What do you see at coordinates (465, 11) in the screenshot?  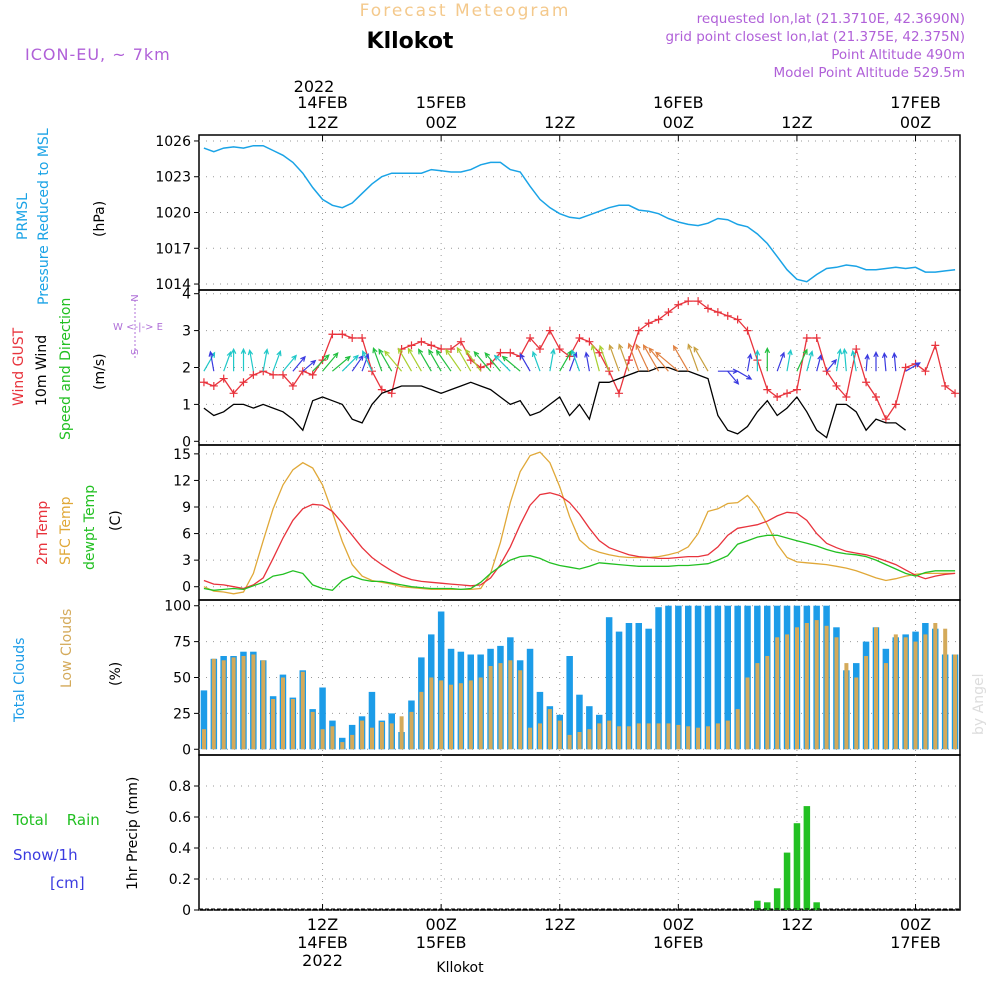 I see `forecast-title: Forecast Meteogram` at bounding box center [465, 11].